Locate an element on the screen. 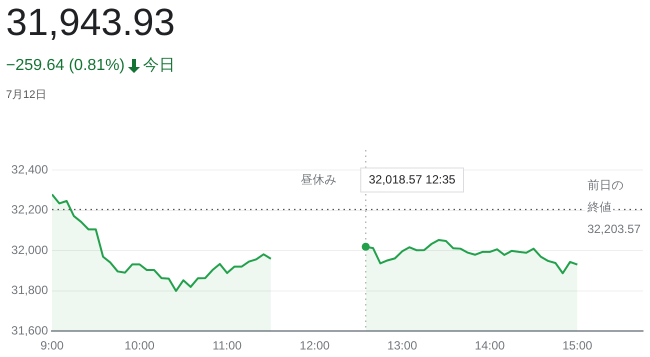 The image size is (650, 357). y-tick-label: 31,600 is located at coordinates (29, 330).